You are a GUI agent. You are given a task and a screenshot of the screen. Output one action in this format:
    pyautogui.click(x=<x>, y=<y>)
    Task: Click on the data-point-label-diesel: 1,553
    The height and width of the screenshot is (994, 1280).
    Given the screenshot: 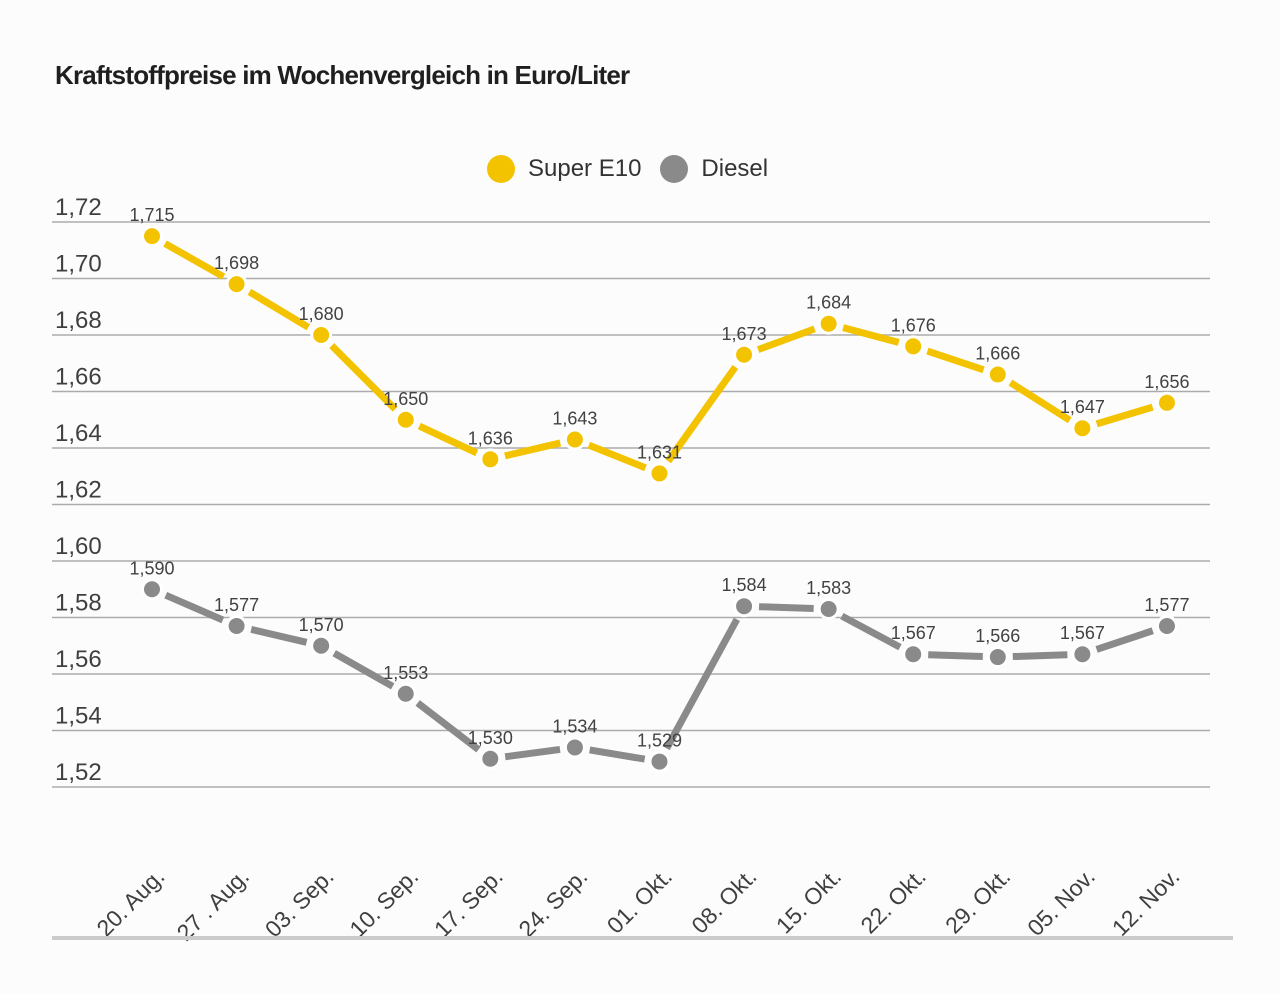 What is the action you would take?
    pyautogui.click(x=405, y=673)
    